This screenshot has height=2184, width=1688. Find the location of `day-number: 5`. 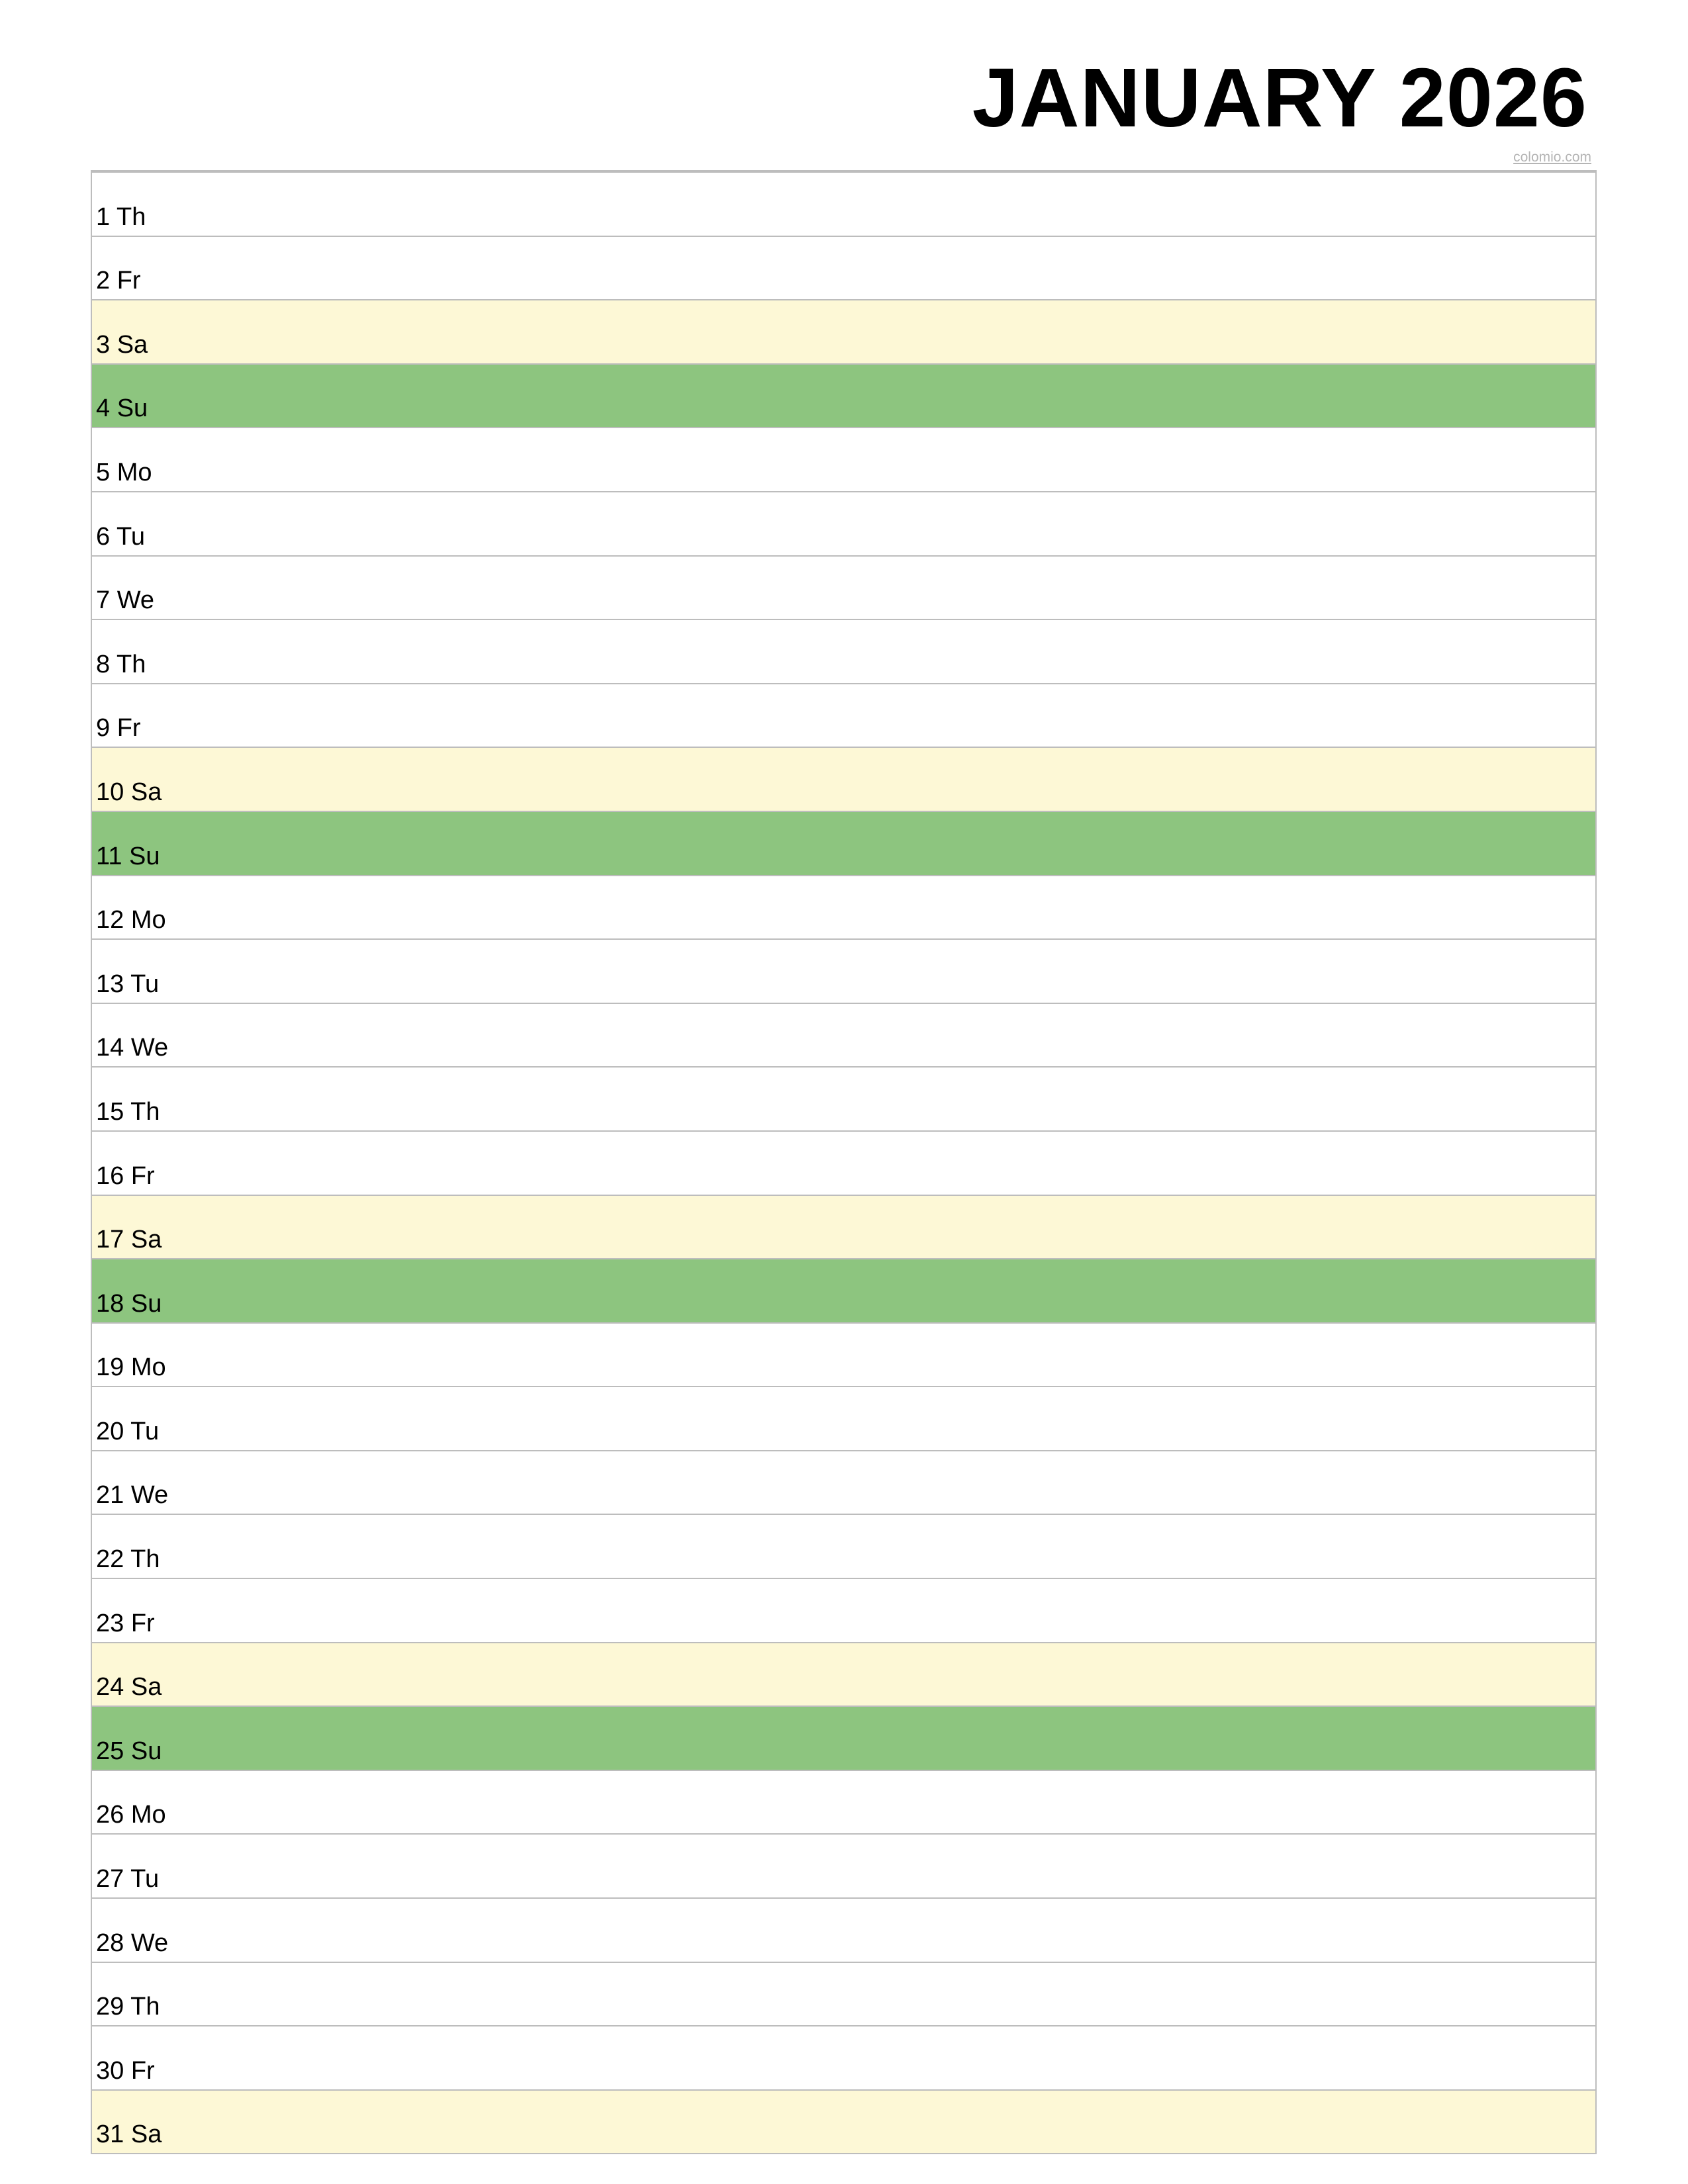

day-number: 5 is located at coordinates (103, 472).